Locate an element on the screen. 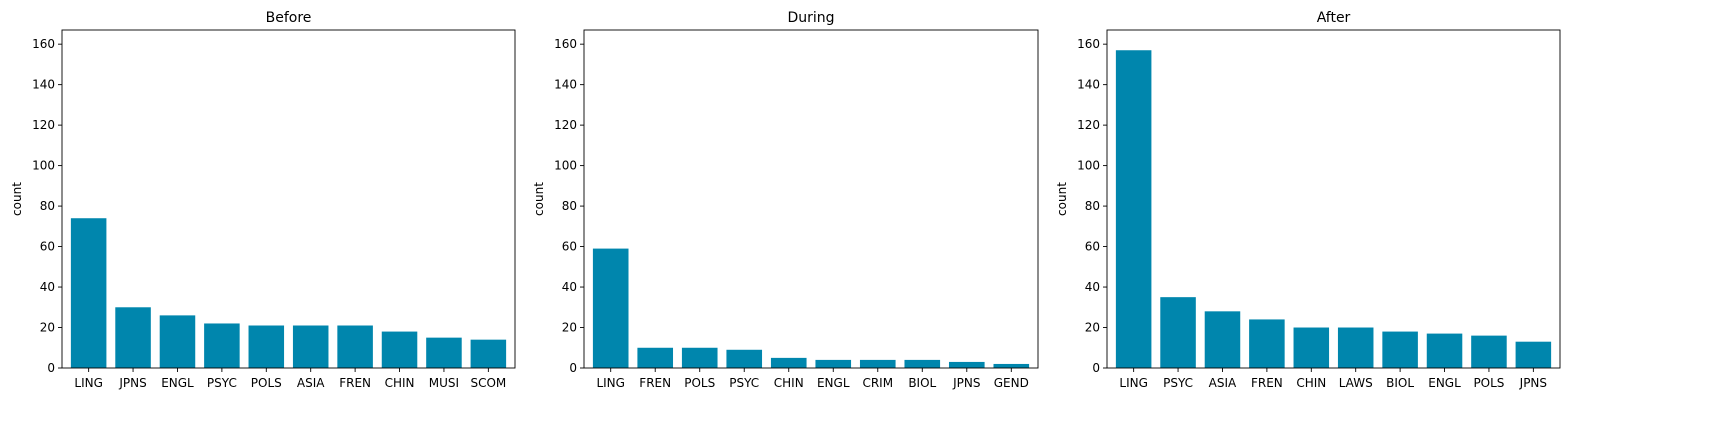  bar-musi is located at coordinates (444, 352).